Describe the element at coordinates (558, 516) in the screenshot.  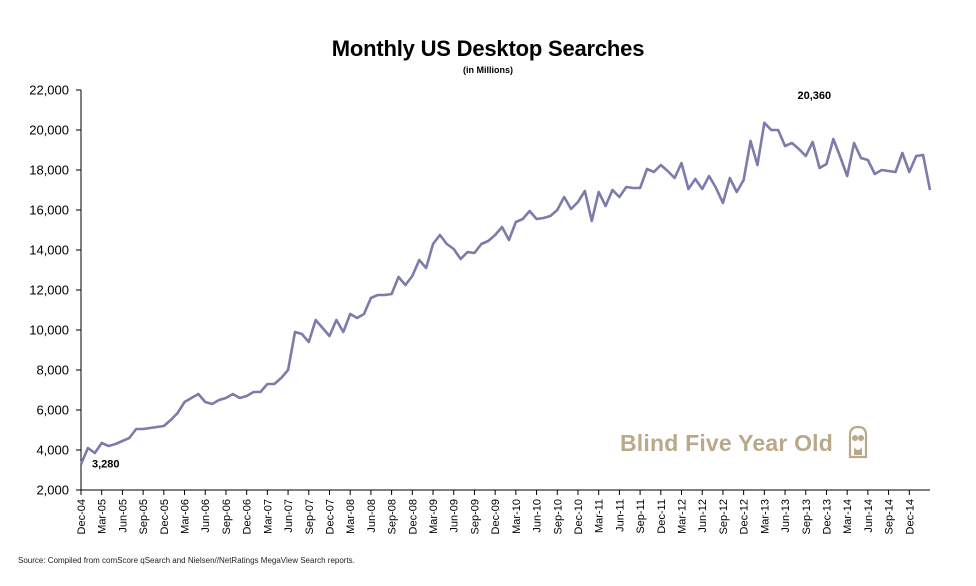
I see `x-tick-label: Sep-10` at that location.